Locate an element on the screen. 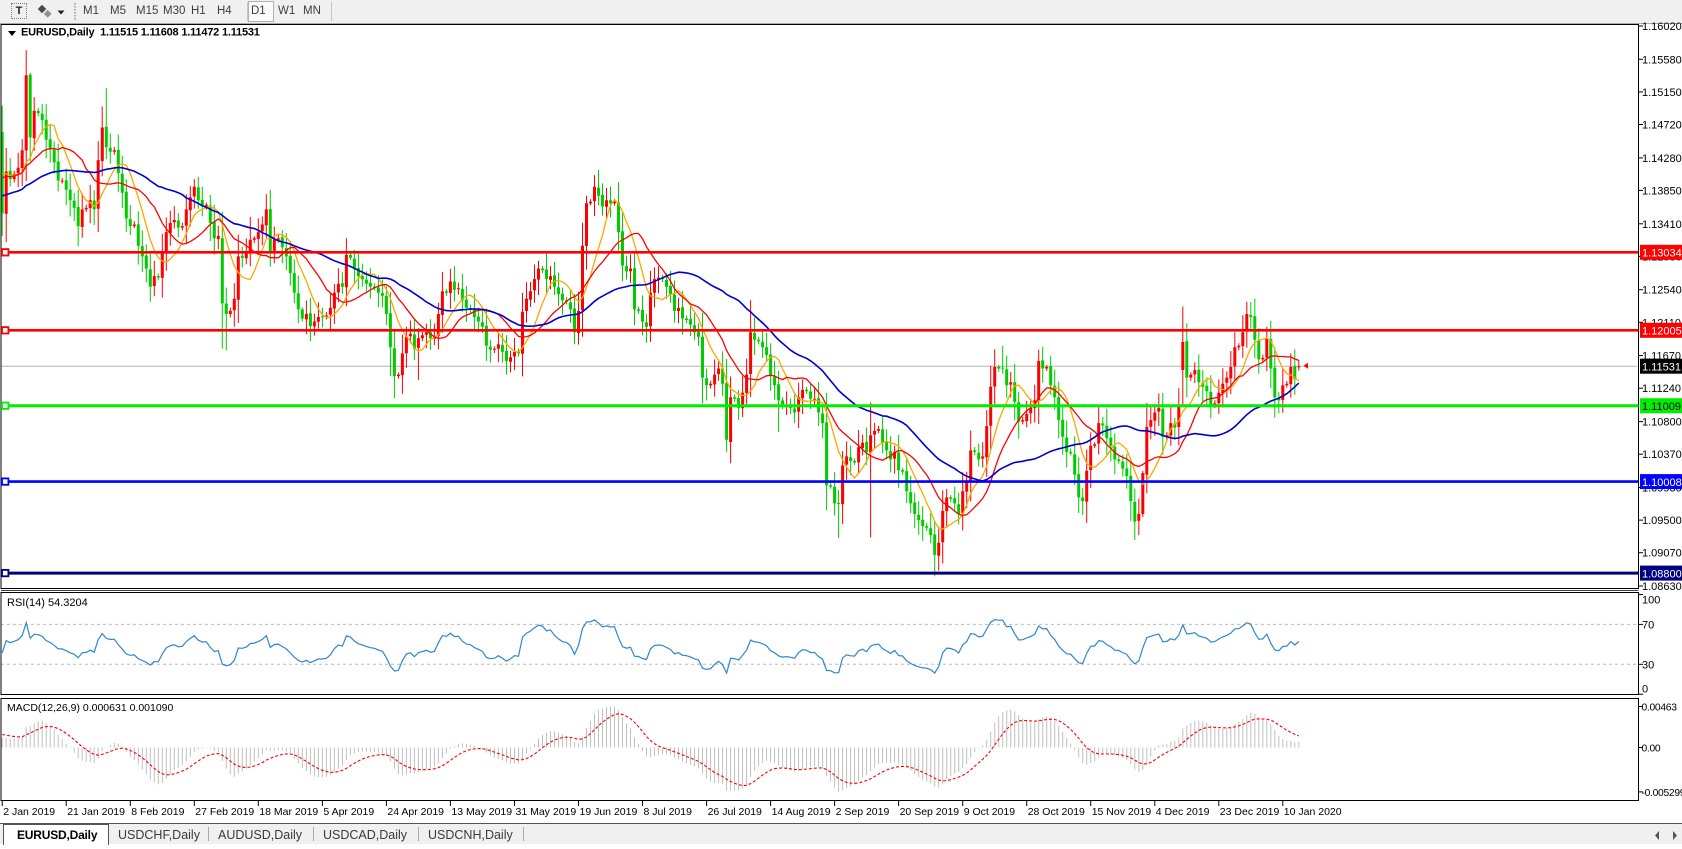 The image size is (1682, 849). svg-text: 1.12005 is located at coordinates (1662, 332).